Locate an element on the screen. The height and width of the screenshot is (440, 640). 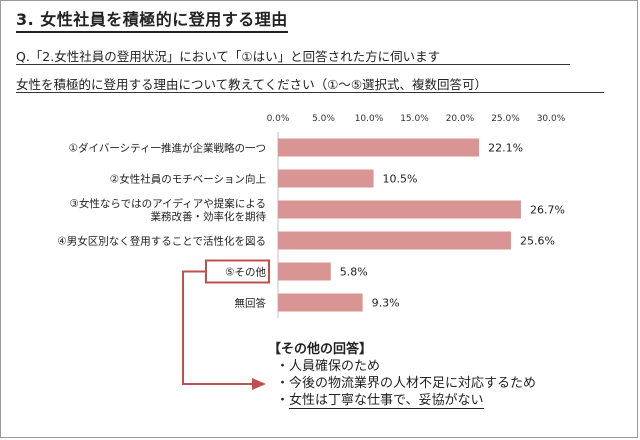
x-tick-label: 30.0% is located at coordinates (551, 119).